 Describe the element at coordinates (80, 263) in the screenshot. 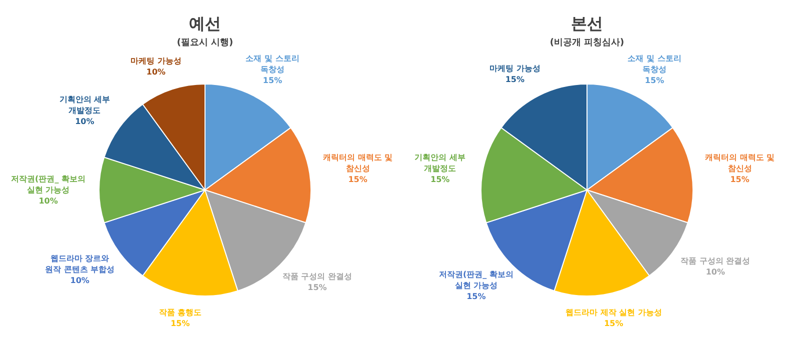

I see `slice-label: 웹드라마 장르와 원작 콘텐츠 부합성` at that location.